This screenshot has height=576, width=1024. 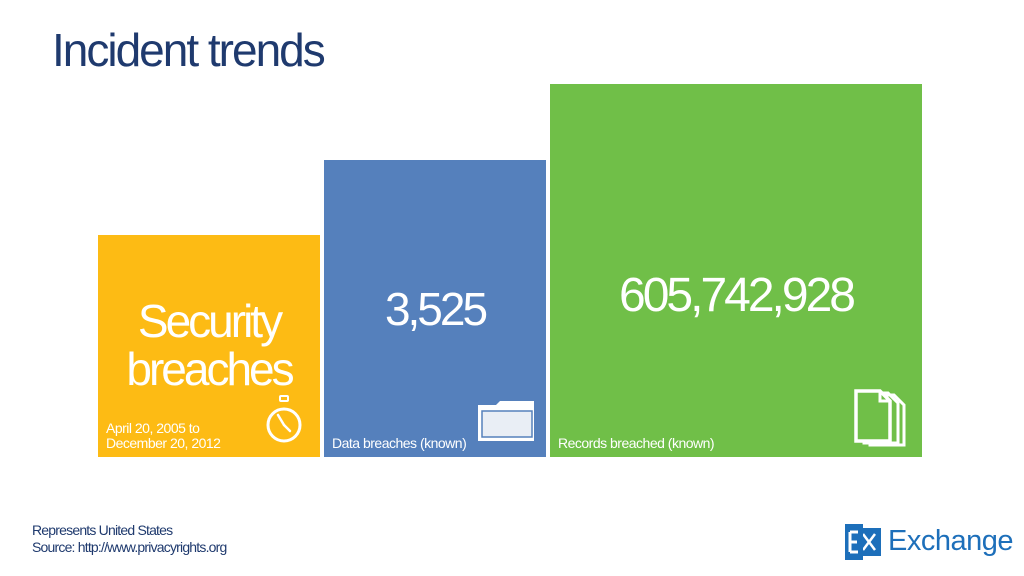 What do you see at coordinates (189, 50) in the screenshot?
I see `slide-title: Incident trends` at bounding box center [189, 50].